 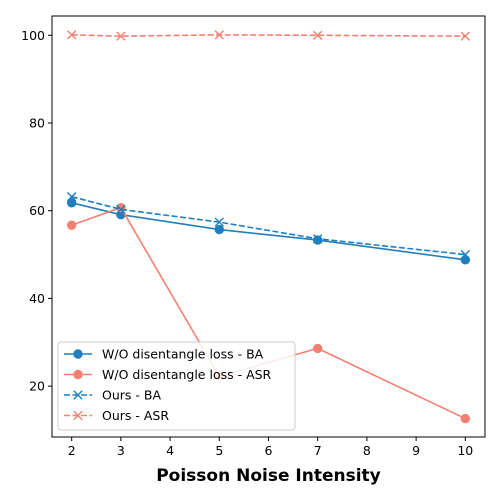 I want to click on x-tick-label: 10, so click(x=465, y=450).